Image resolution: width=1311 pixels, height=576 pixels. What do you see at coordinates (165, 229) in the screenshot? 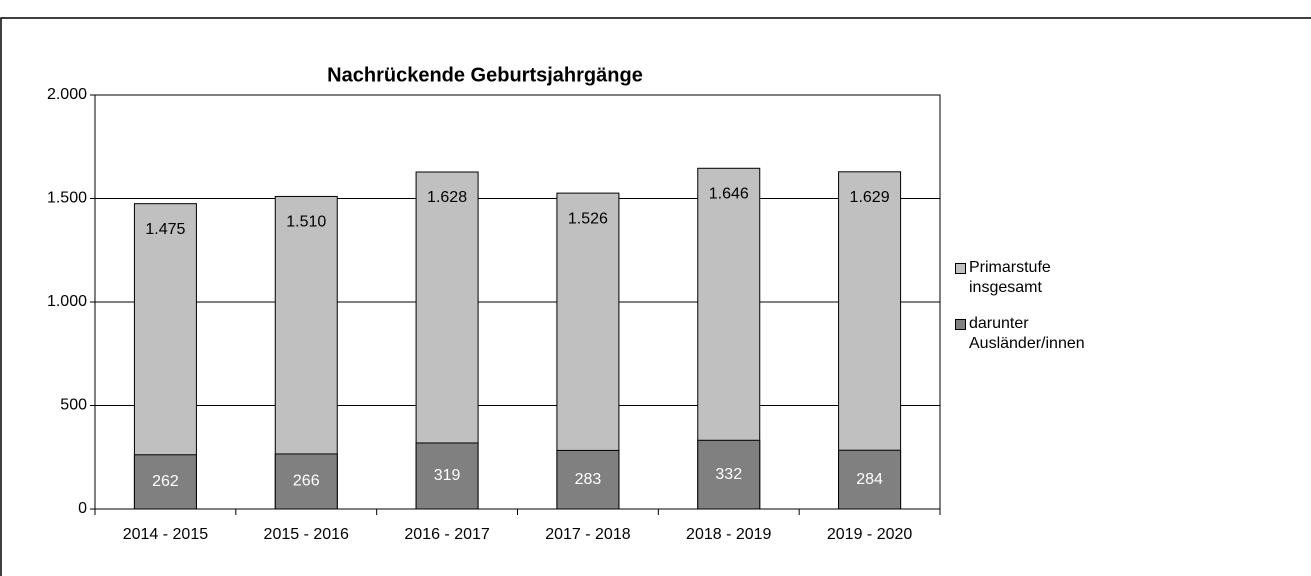
I see `data-label: 1.475` at bounding box center [165, 229].